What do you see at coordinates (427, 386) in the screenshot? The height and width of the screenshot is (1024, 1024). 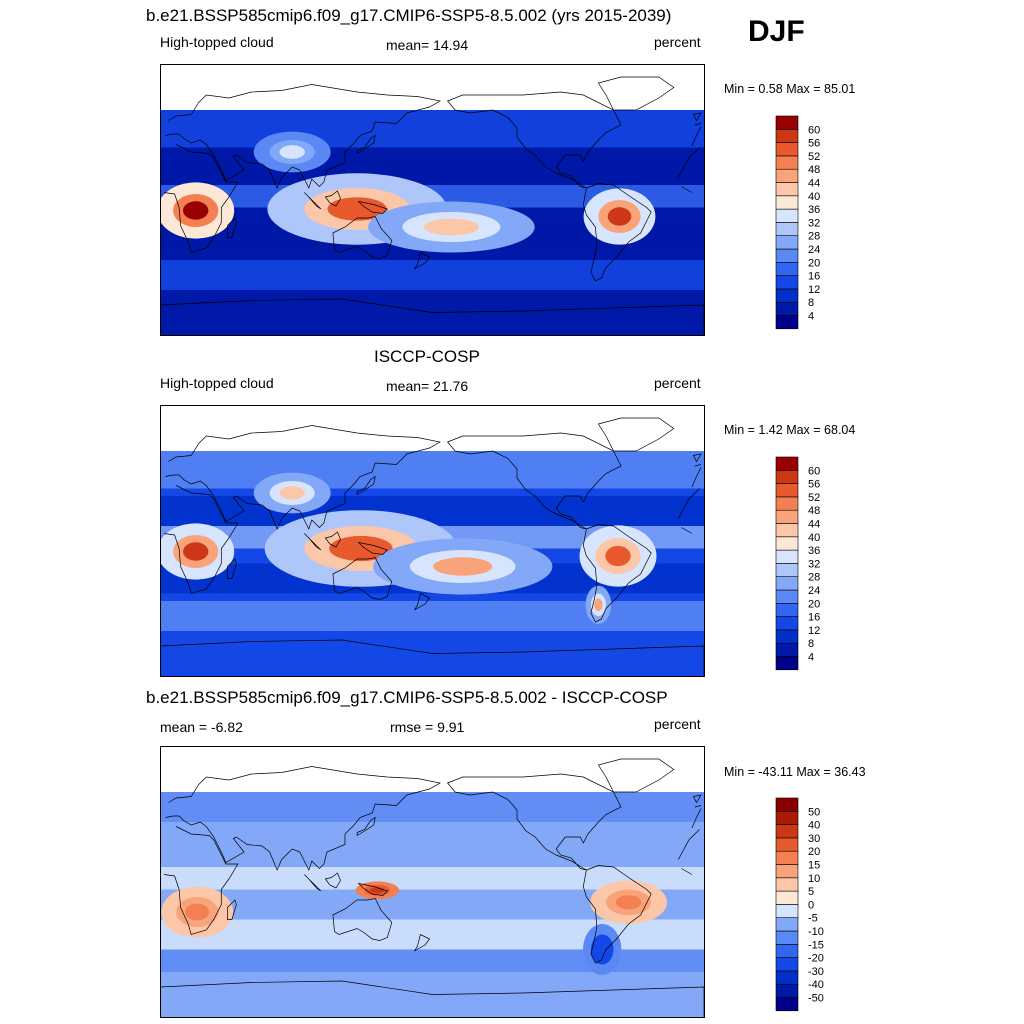 I see `panel2-mean-label: mean= 21.76` at bounding box center [427, 386].